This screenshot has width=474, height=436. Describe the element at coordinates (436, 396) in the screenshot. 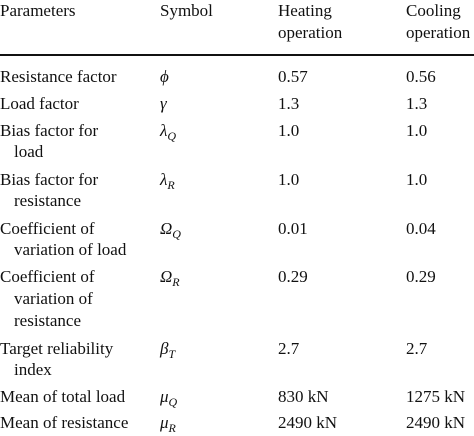

I see `row-8-cooling: 1275 kN` at that location.